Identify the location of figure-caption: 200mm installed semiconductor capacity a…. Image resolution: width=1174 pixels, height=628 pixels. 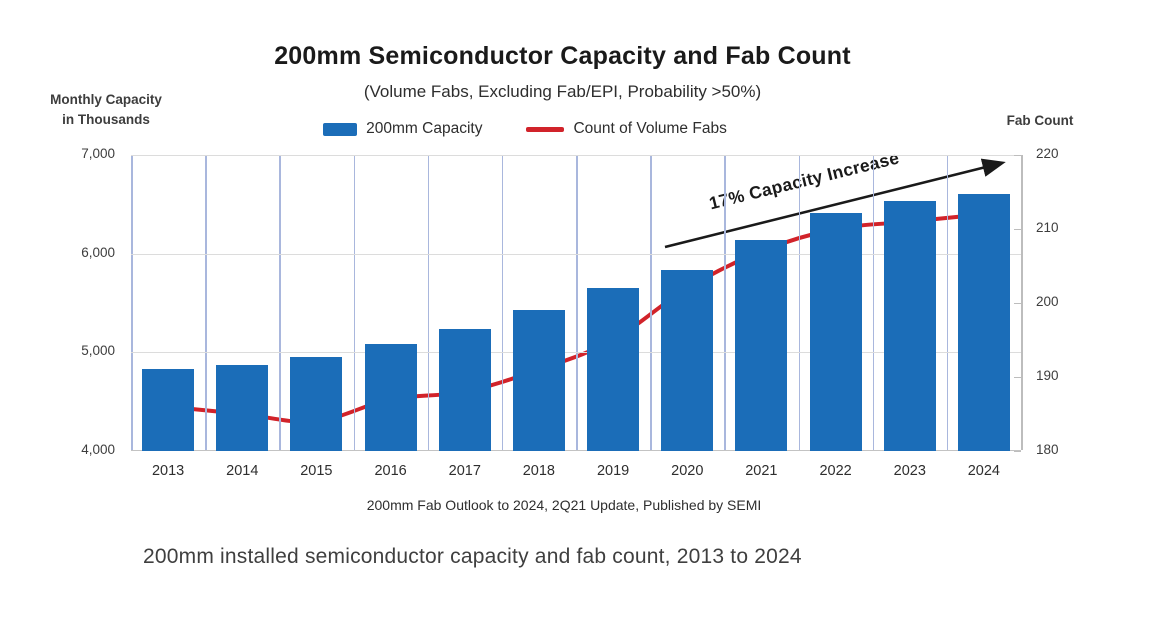
(472, 556).